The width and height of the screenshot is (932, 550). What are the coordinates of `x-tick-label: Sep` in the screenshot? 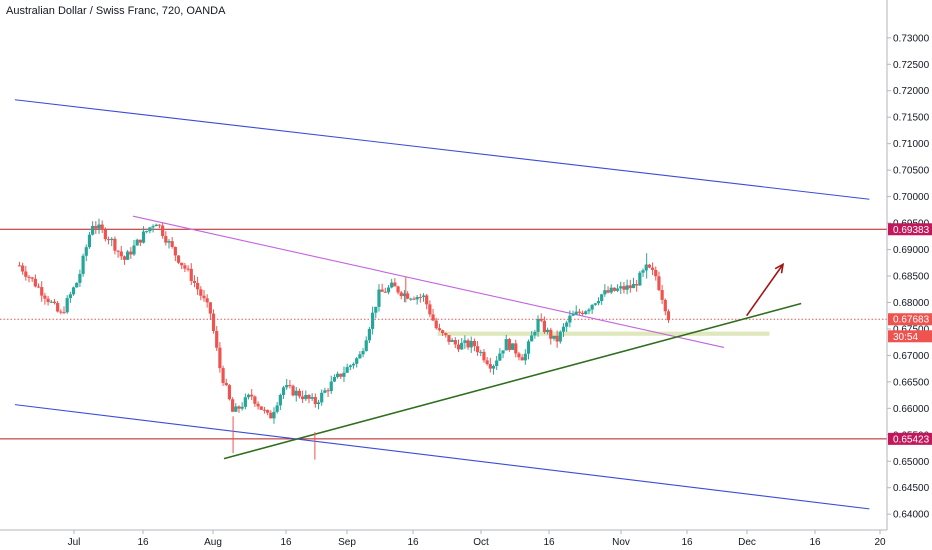 It's located at (347, 542).